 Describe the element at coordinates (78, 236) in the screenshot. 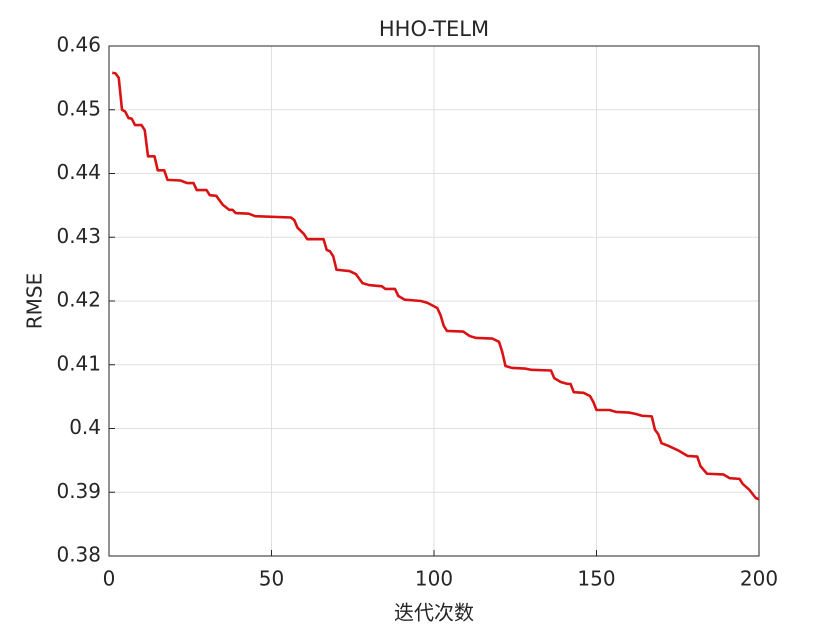

I see `y-tick-label: 0.43` at that location.